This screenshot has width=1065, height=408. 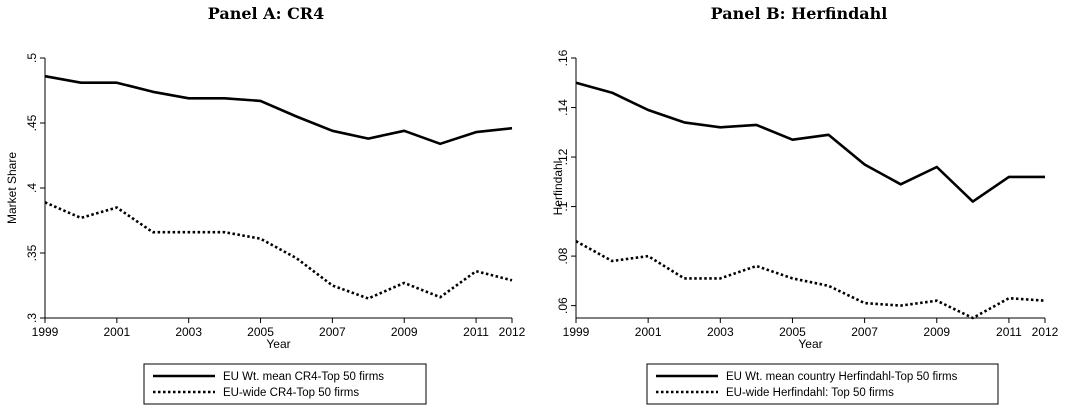 I want to click on panel-b-x-tick-label: 2011, so click(x=1009, y=332).